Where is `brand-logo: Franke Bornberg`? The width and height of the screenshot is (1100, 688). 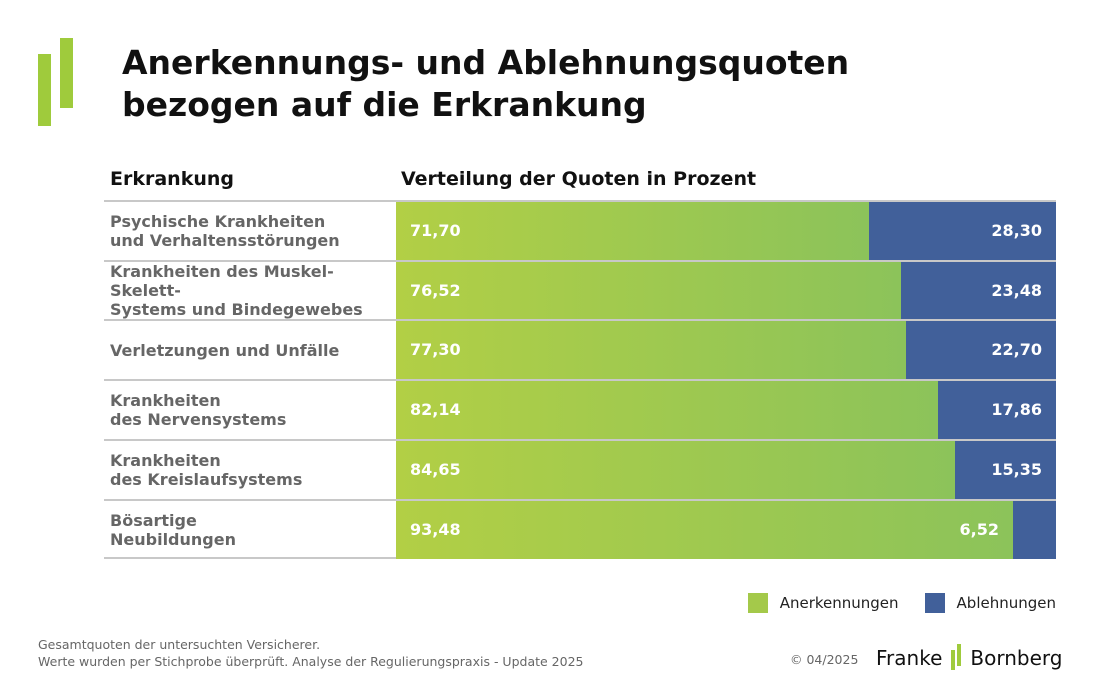 brand-logo: Franke Bornberg is located at coordinates (969, 658).